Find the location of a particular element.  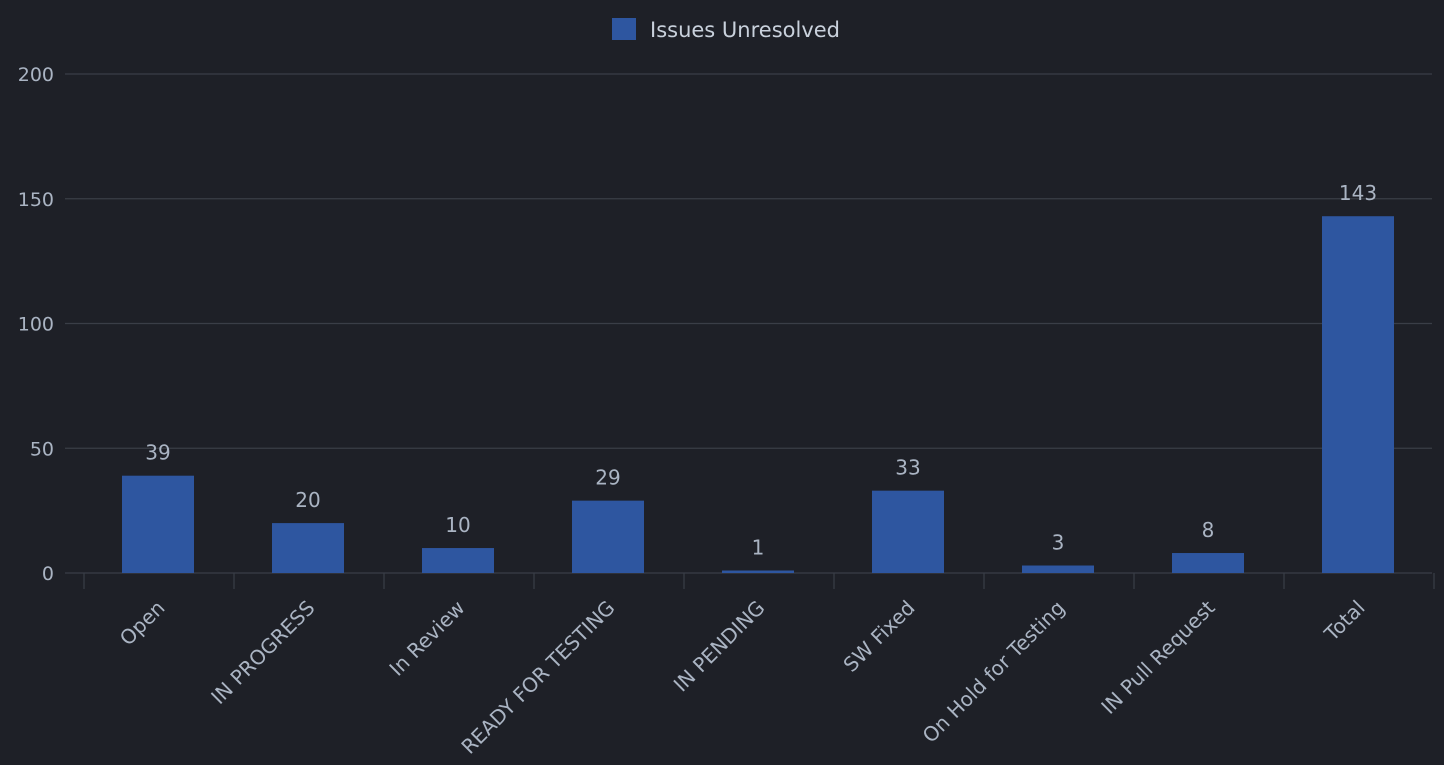

data-label: 10 is located at coordinates (457, 525).